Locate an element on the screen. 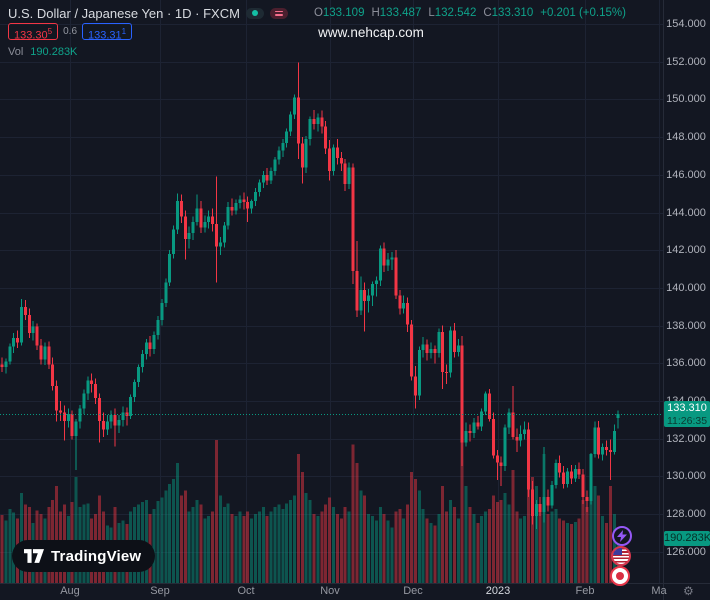 The width and height of the screenshot is (710, 600). time-tick-label: Sep is located at coordinates (160, 591).